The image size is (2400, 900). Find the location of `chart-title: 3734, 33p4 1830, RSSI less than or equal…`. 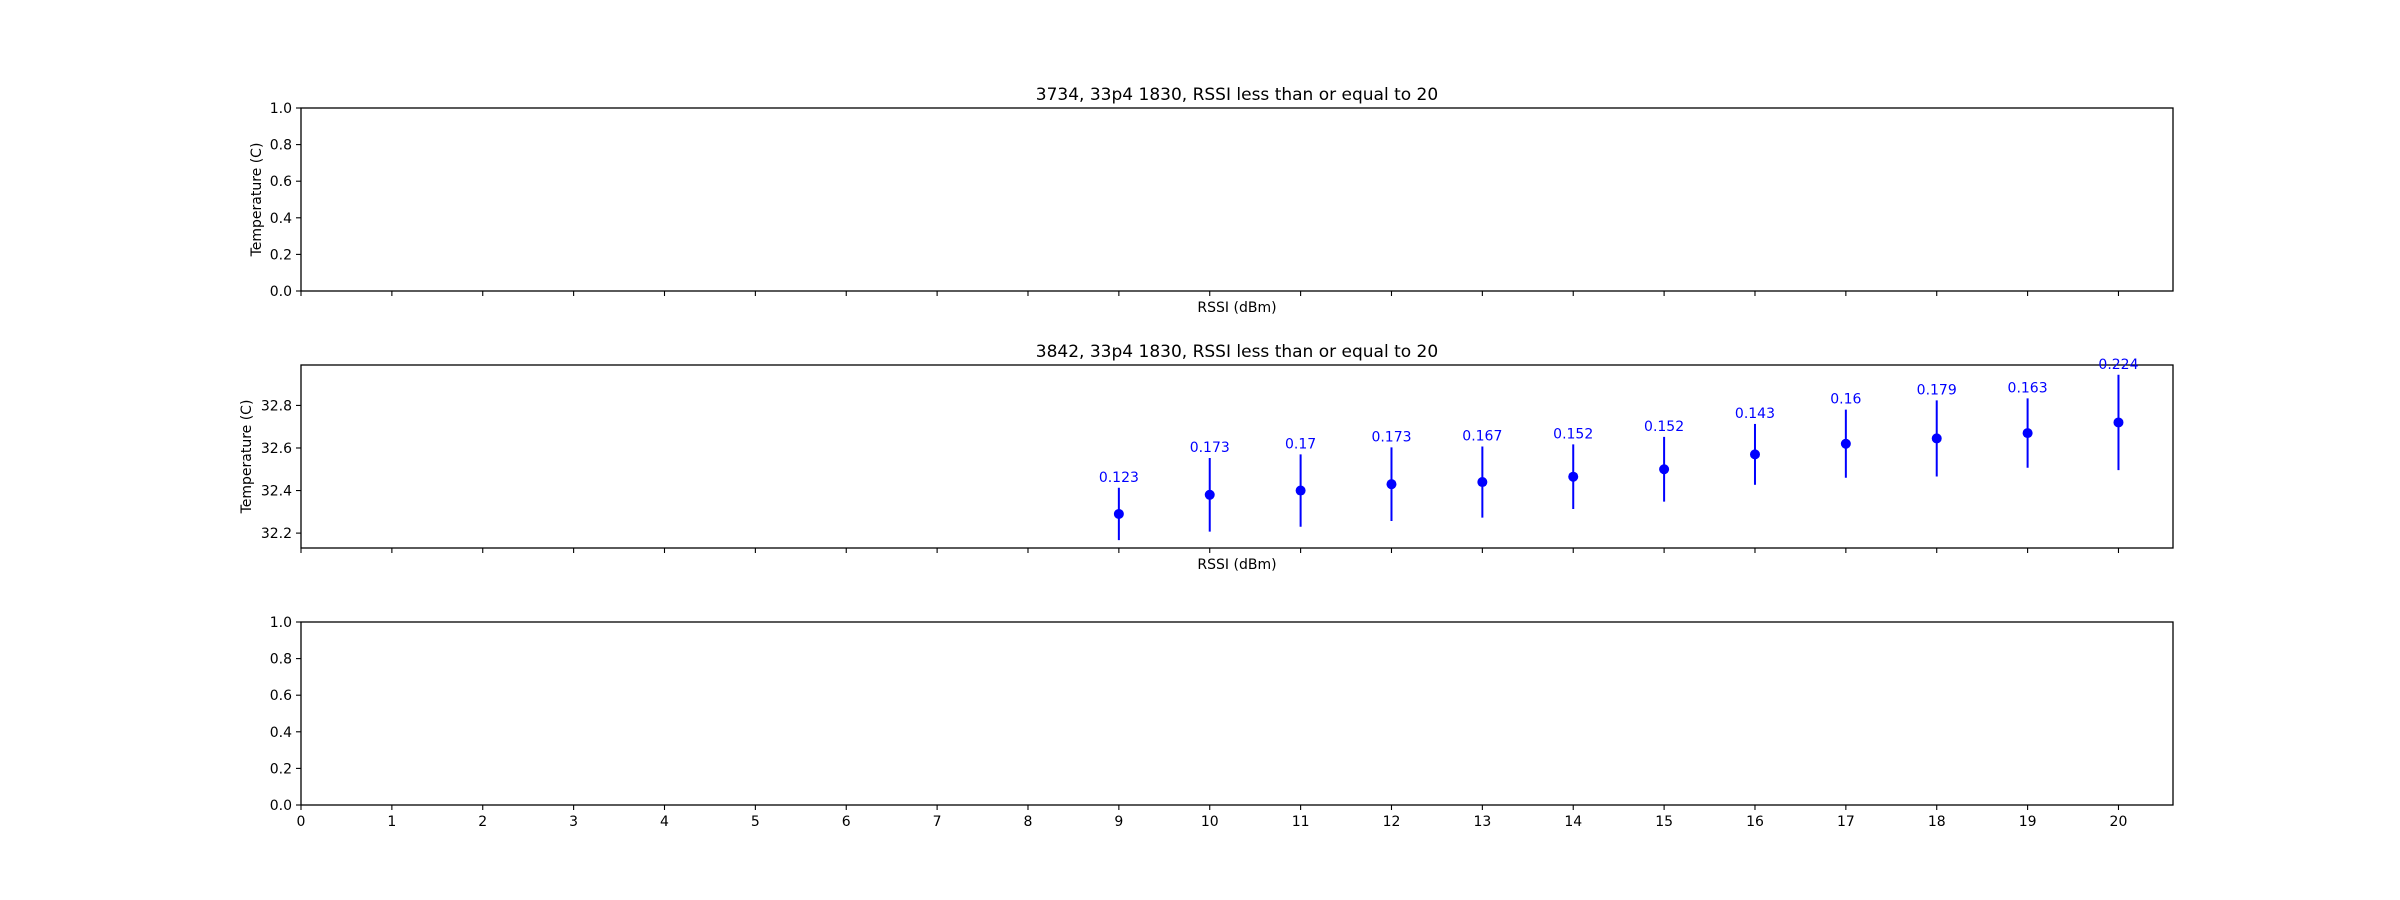

chart-title: 3734, 33p4 1830, RSSI less than or equal… is located at coordinates (1237, 95).